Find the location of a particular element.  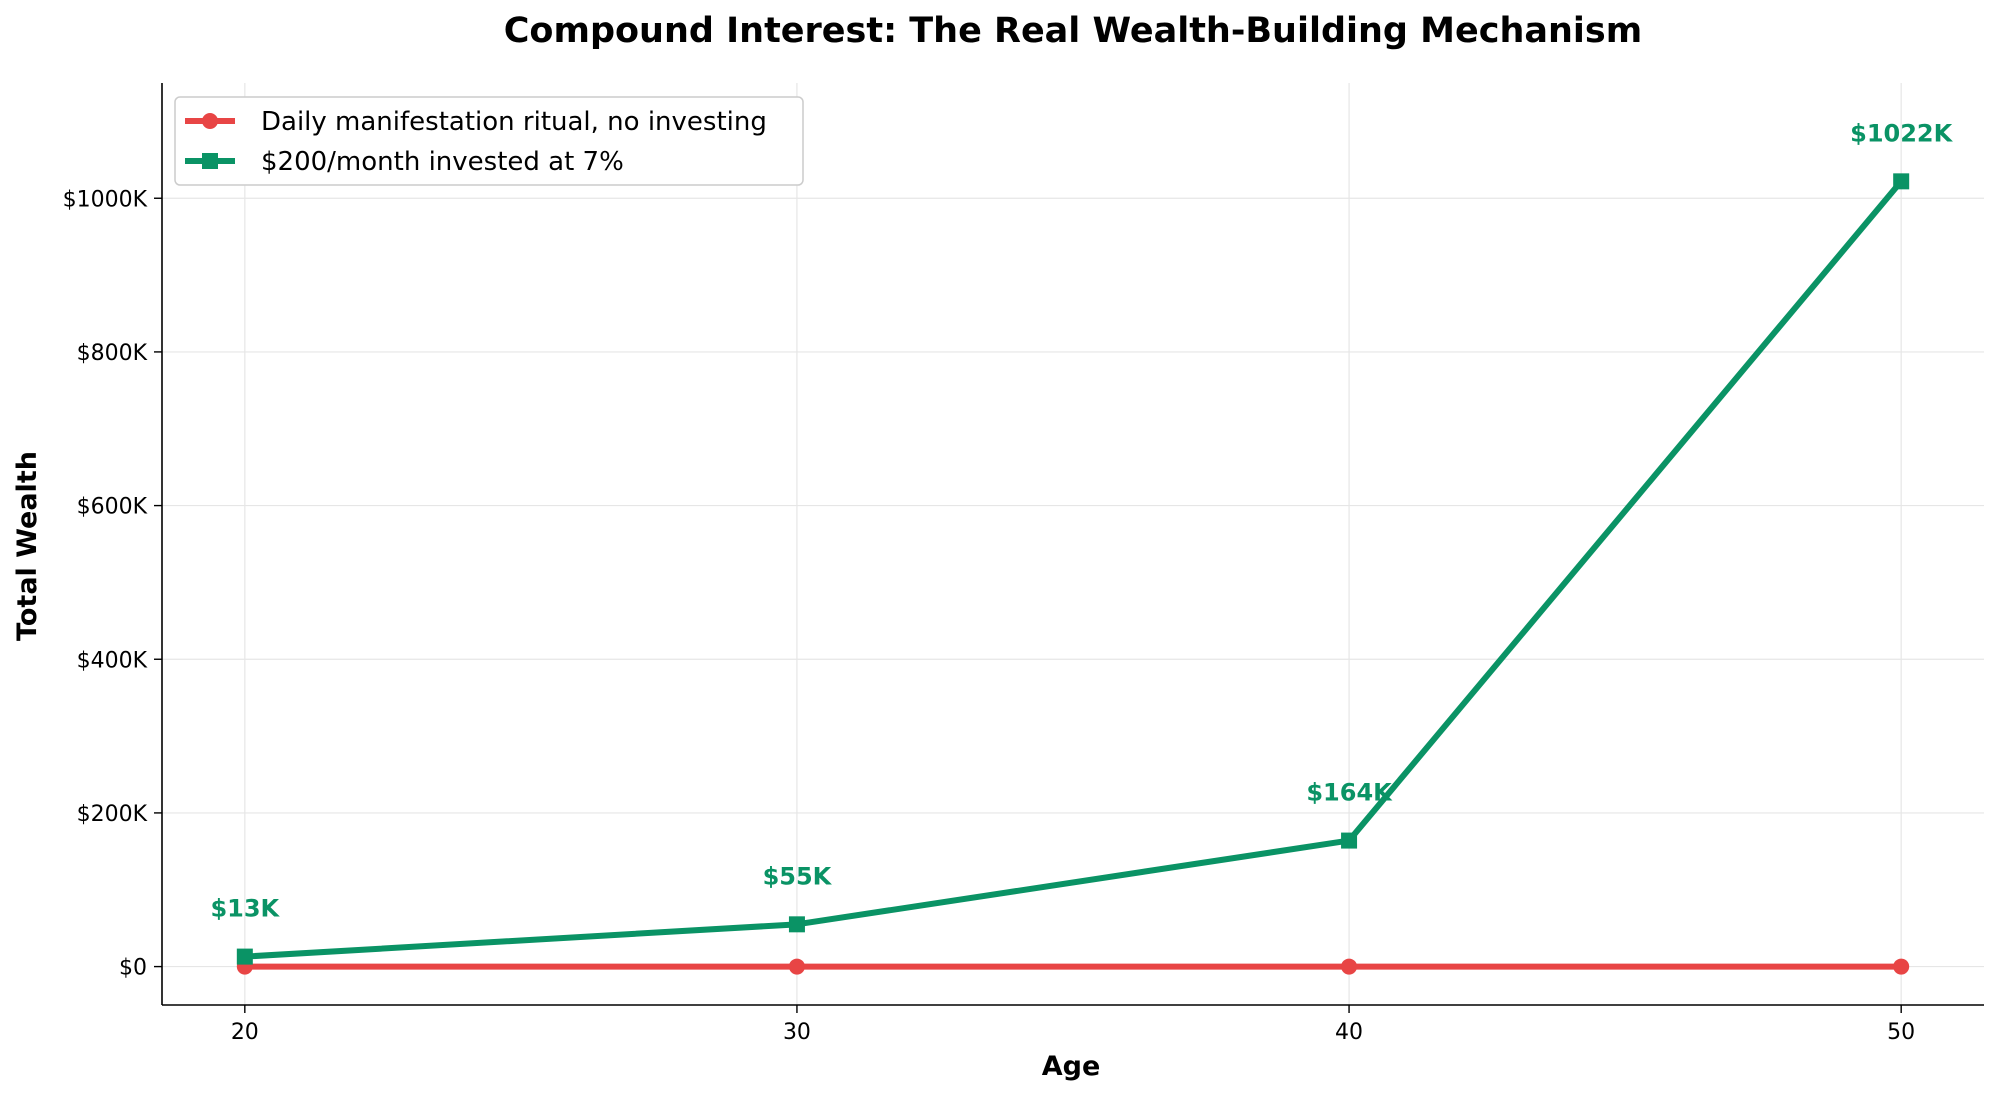

y-tick-label: $600K is located at coordinates (112, 507).